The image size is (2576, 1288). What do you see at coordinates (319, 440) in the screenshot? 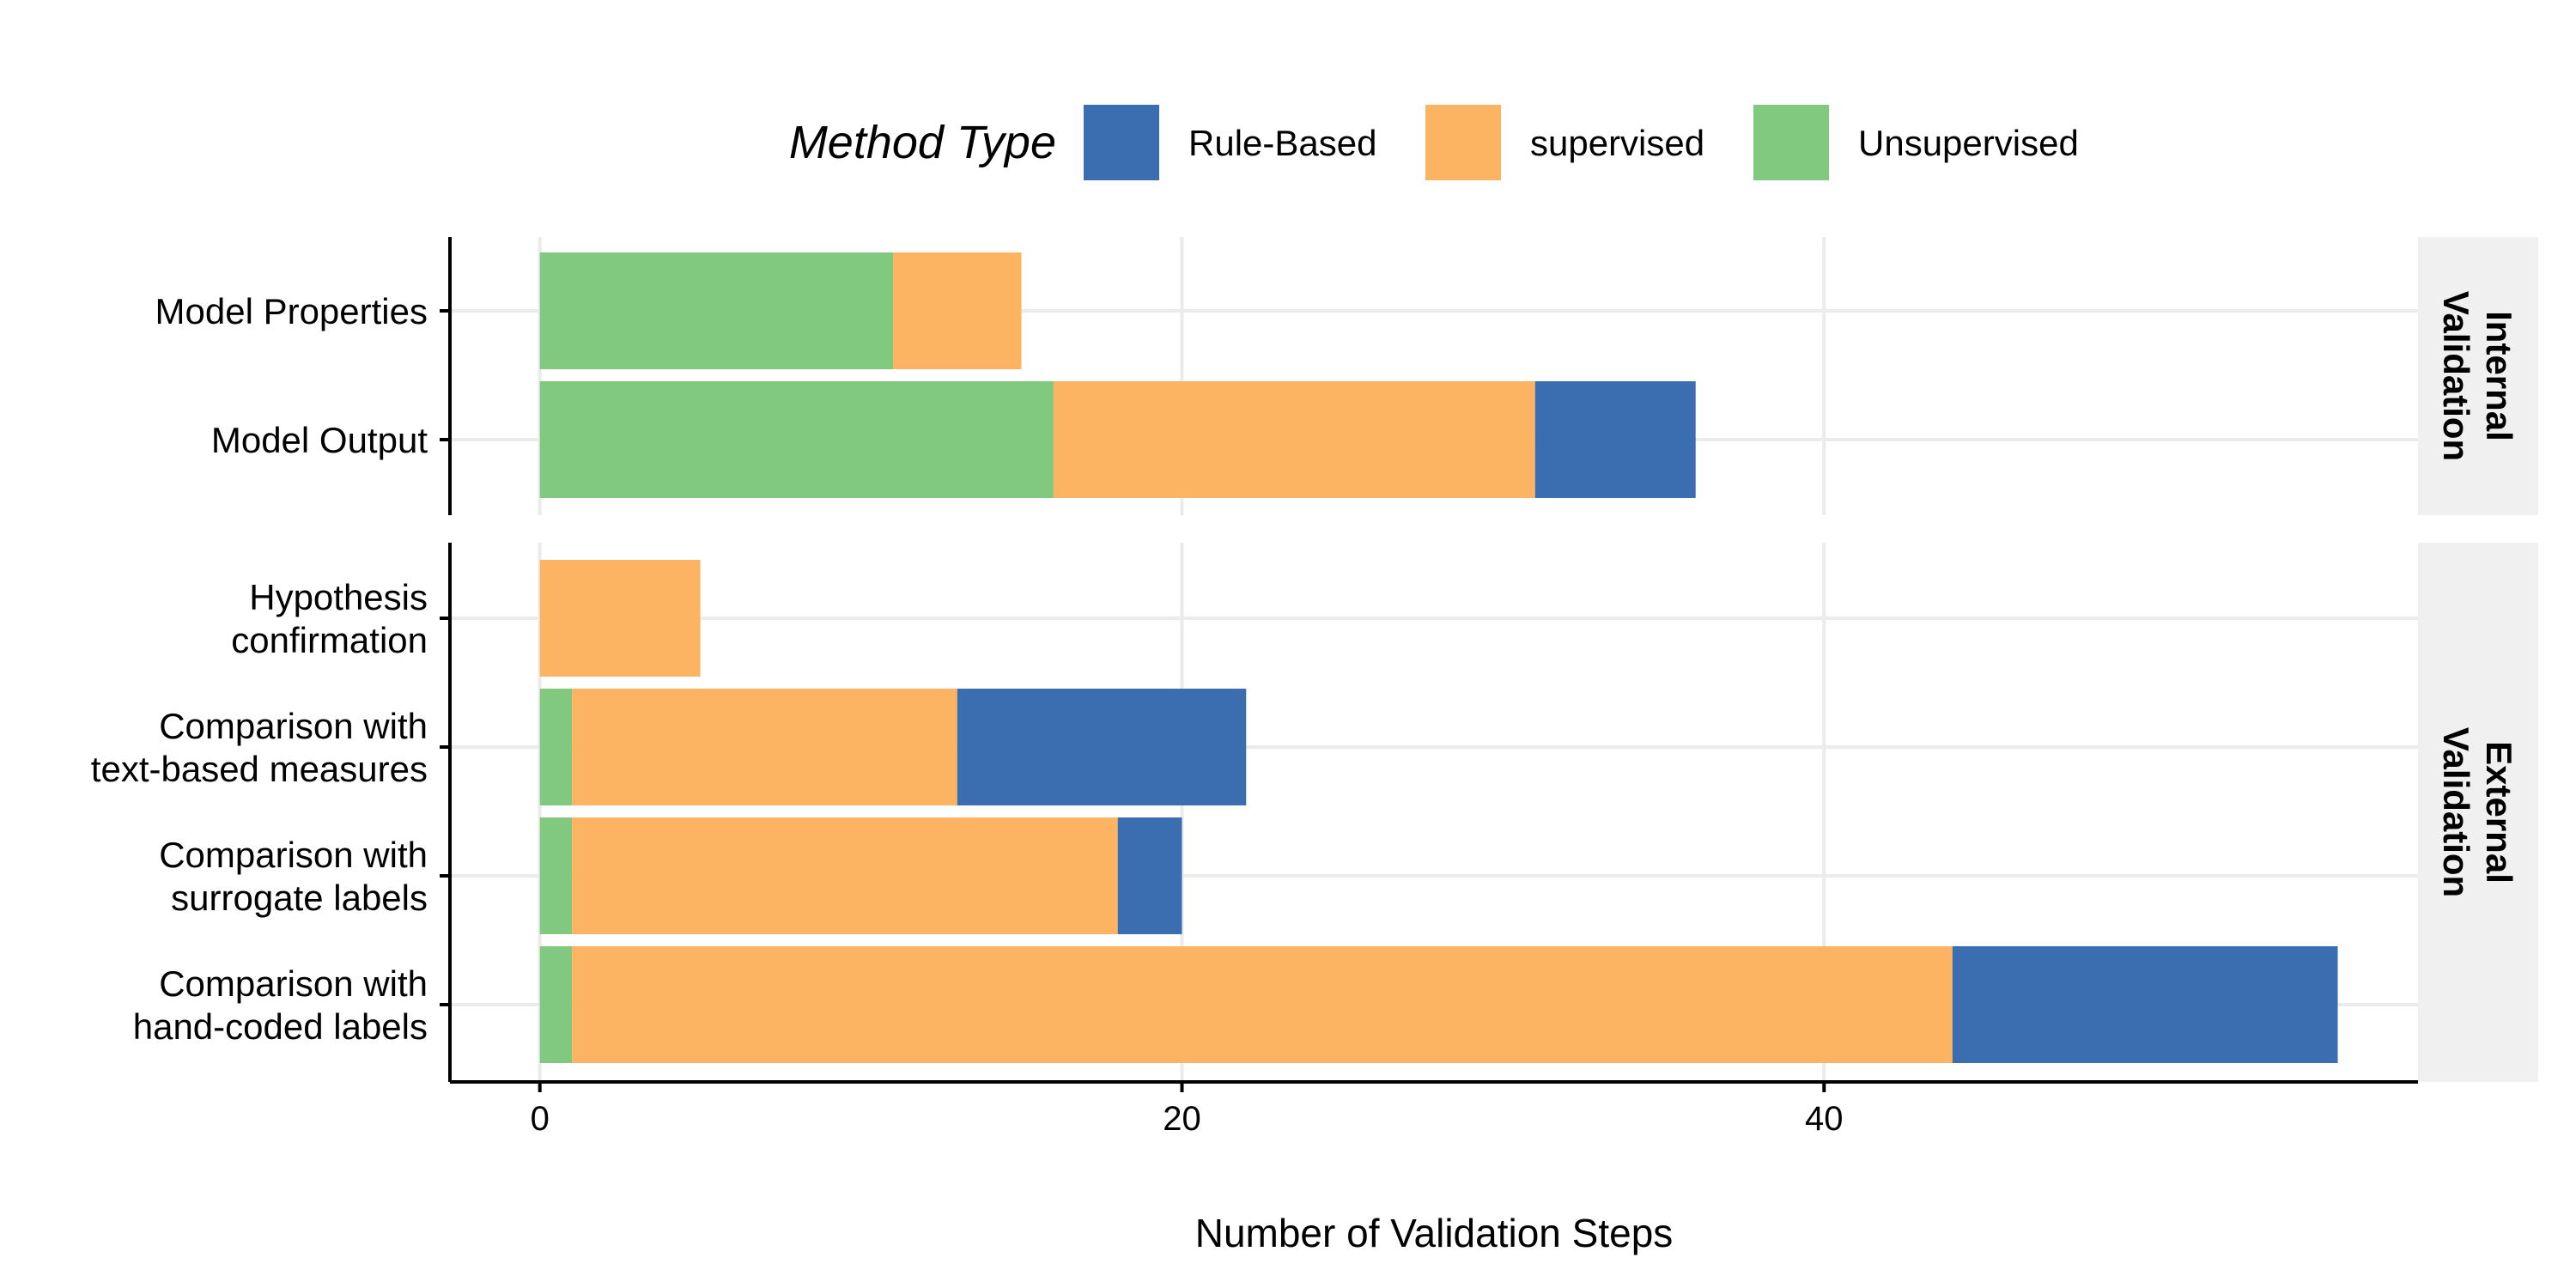
I see `y-tick-label: Model Output` at bounding box center [319, 440].